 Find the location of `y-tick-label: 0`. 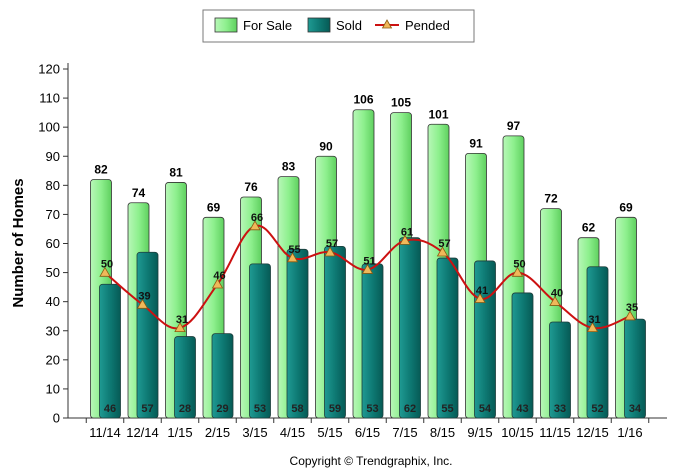

y-tick-label: 0 is located at coordinates (56, 418).